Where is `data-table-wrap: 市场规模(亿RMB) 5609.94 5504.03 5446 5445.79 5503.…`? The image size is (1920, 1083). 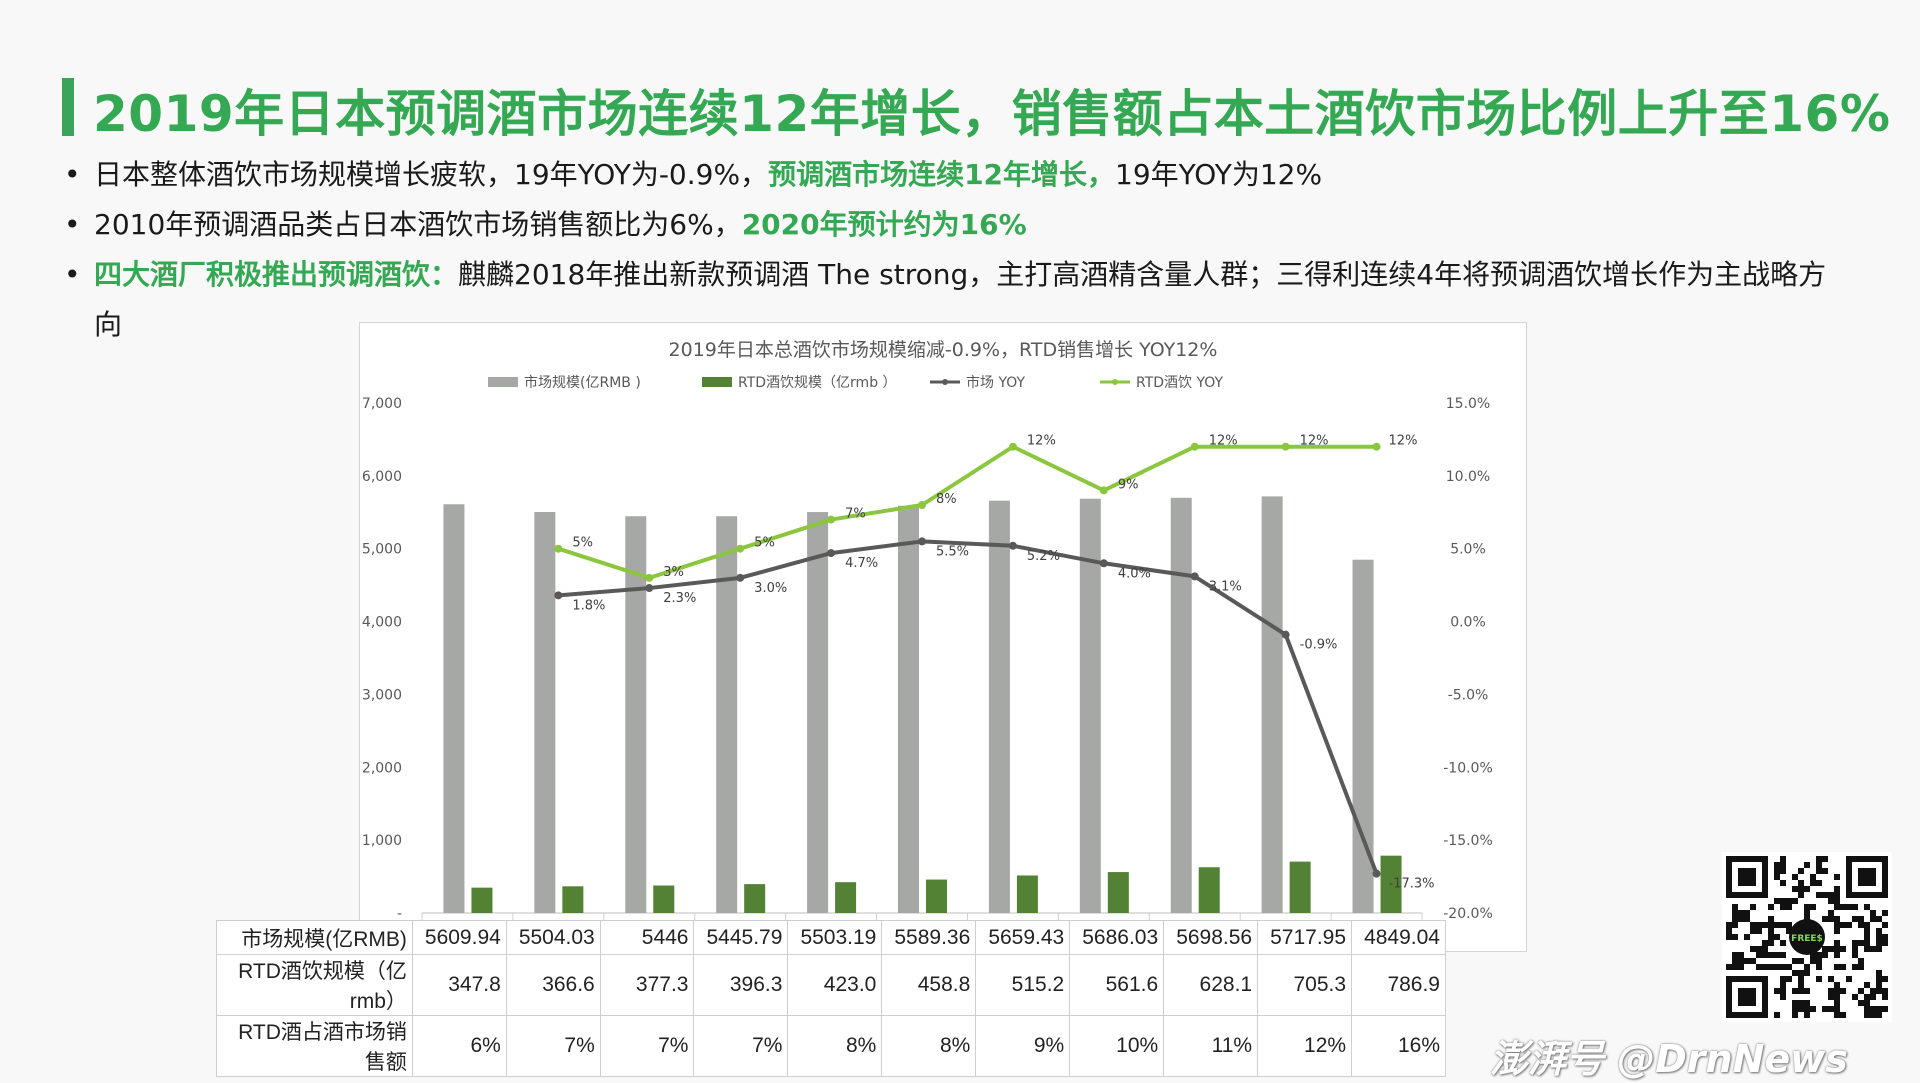 data-table-wrap: 市场规模(亿RMB) 5609.94 5504.03 5446 5445.79 5503.… is located at coordinates (831, 998).